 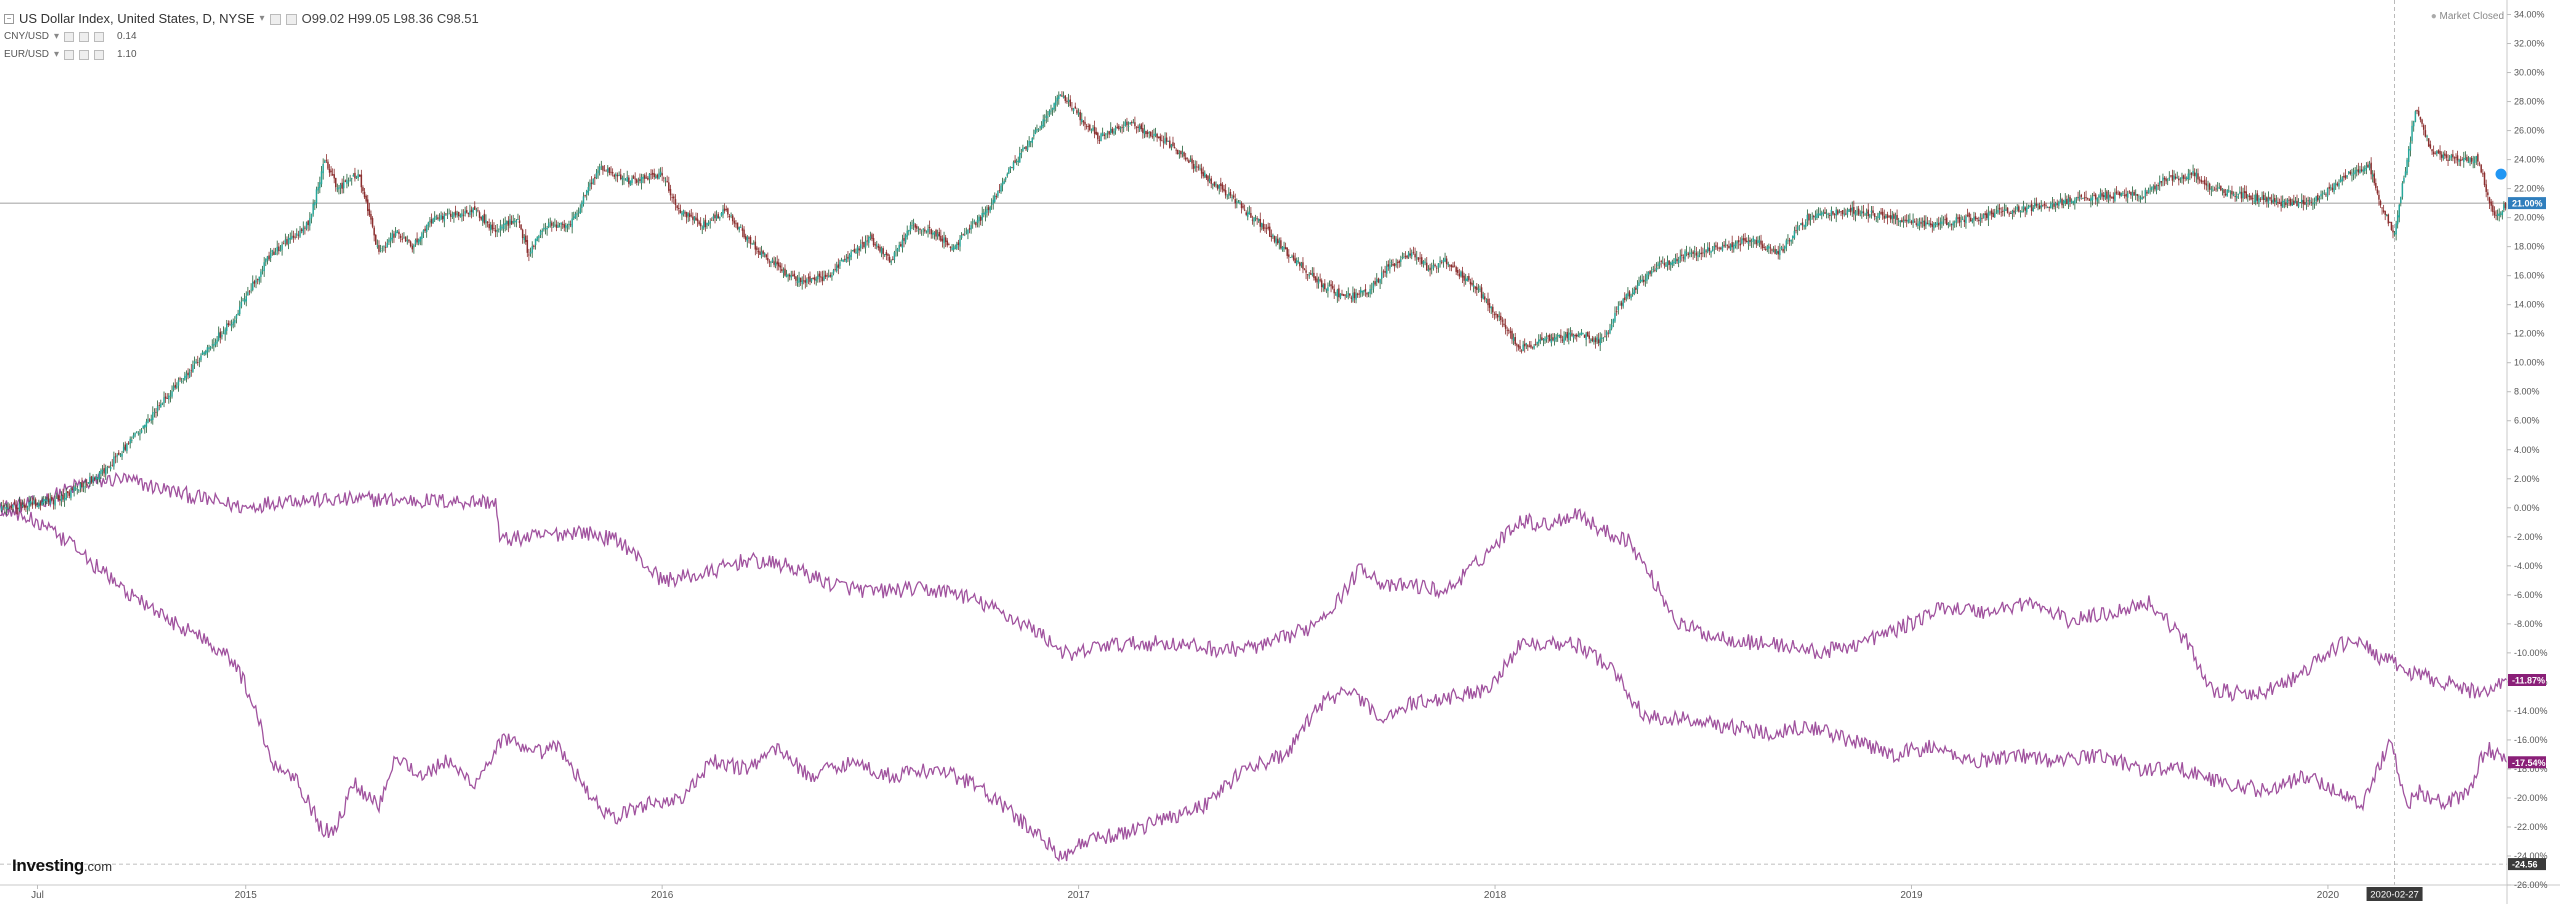 What do you see at coordinates (2531, 769) in the screenshot?
I see `y-tick-label: -18.00%` at bounding box center [2531, 769].